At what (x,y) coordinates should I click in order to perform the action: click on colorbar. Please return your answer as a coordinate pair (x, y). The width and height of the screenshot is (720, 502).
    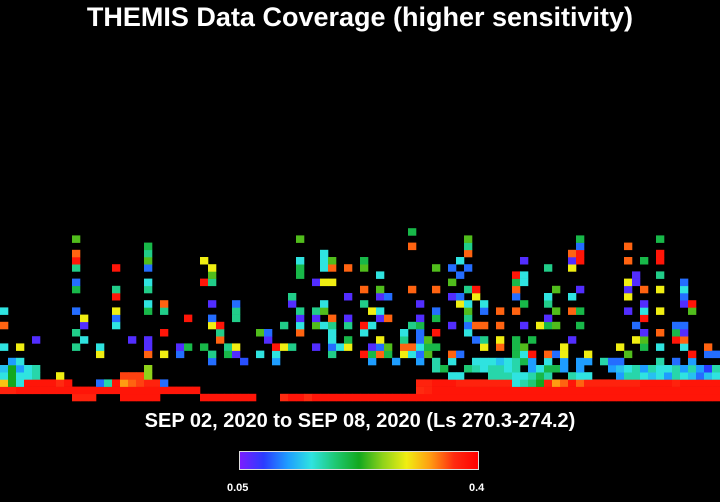
    Looking at the image, I should click on (359, 460).